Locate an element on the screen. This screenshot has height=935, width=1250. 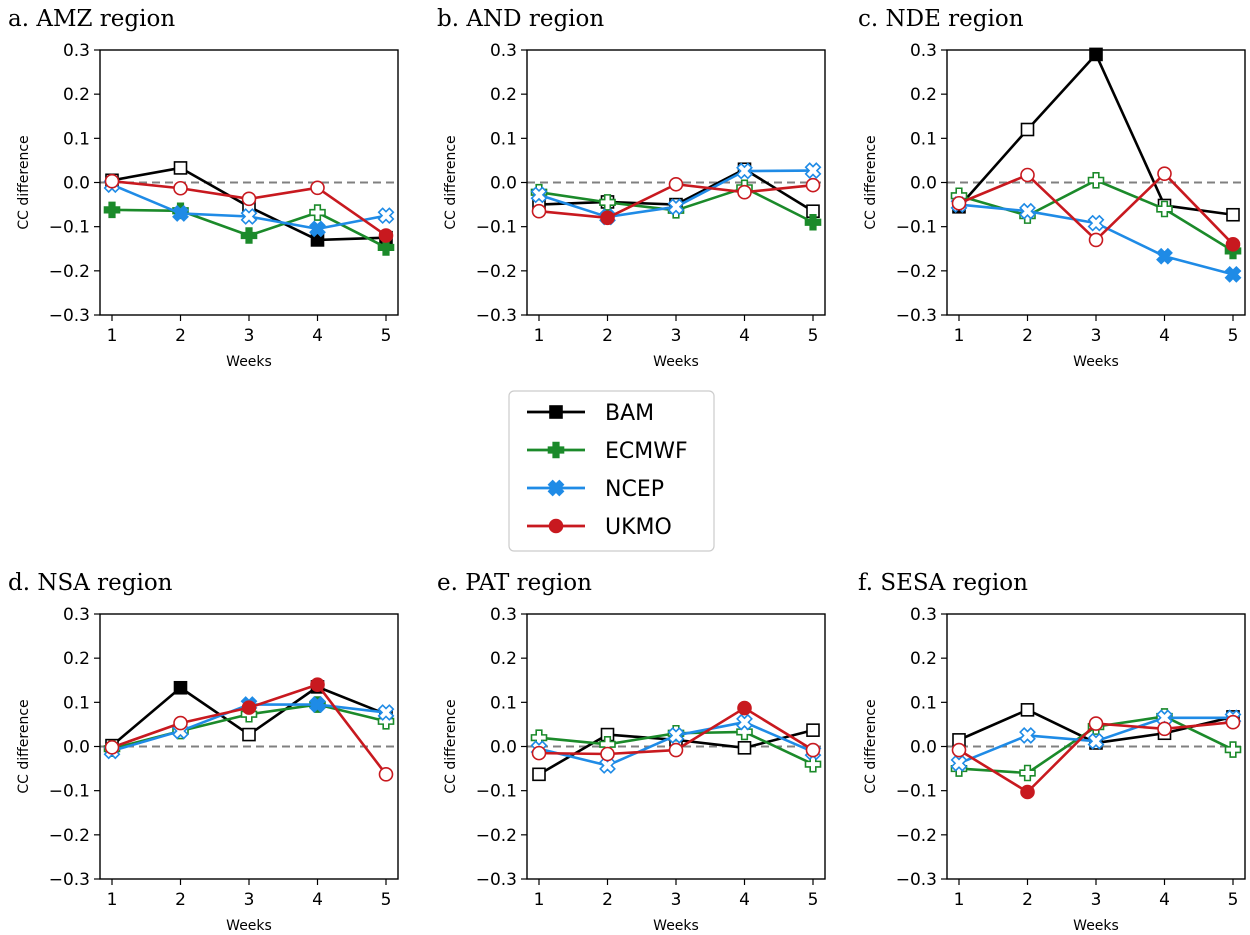
series-line-bam is located at coordinates (1096, 135).